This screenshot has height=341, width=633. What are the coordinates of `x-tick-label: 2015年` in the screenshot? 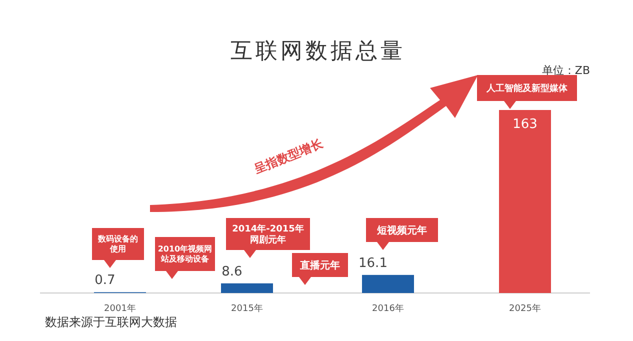 It's located at (247, 308).